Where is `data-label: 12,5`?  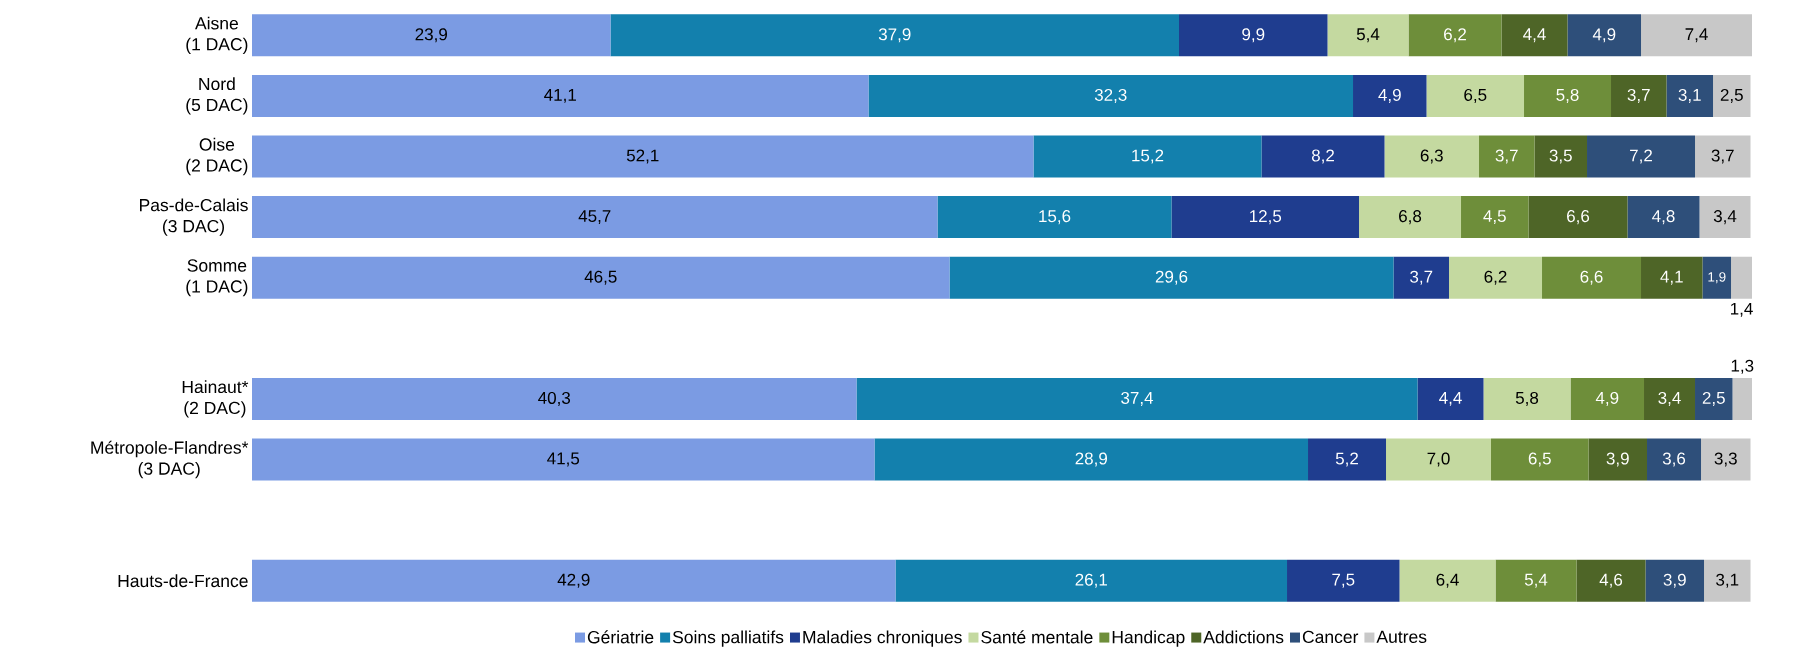
data-label: 12,5 is located at coordinates (1266, 217).